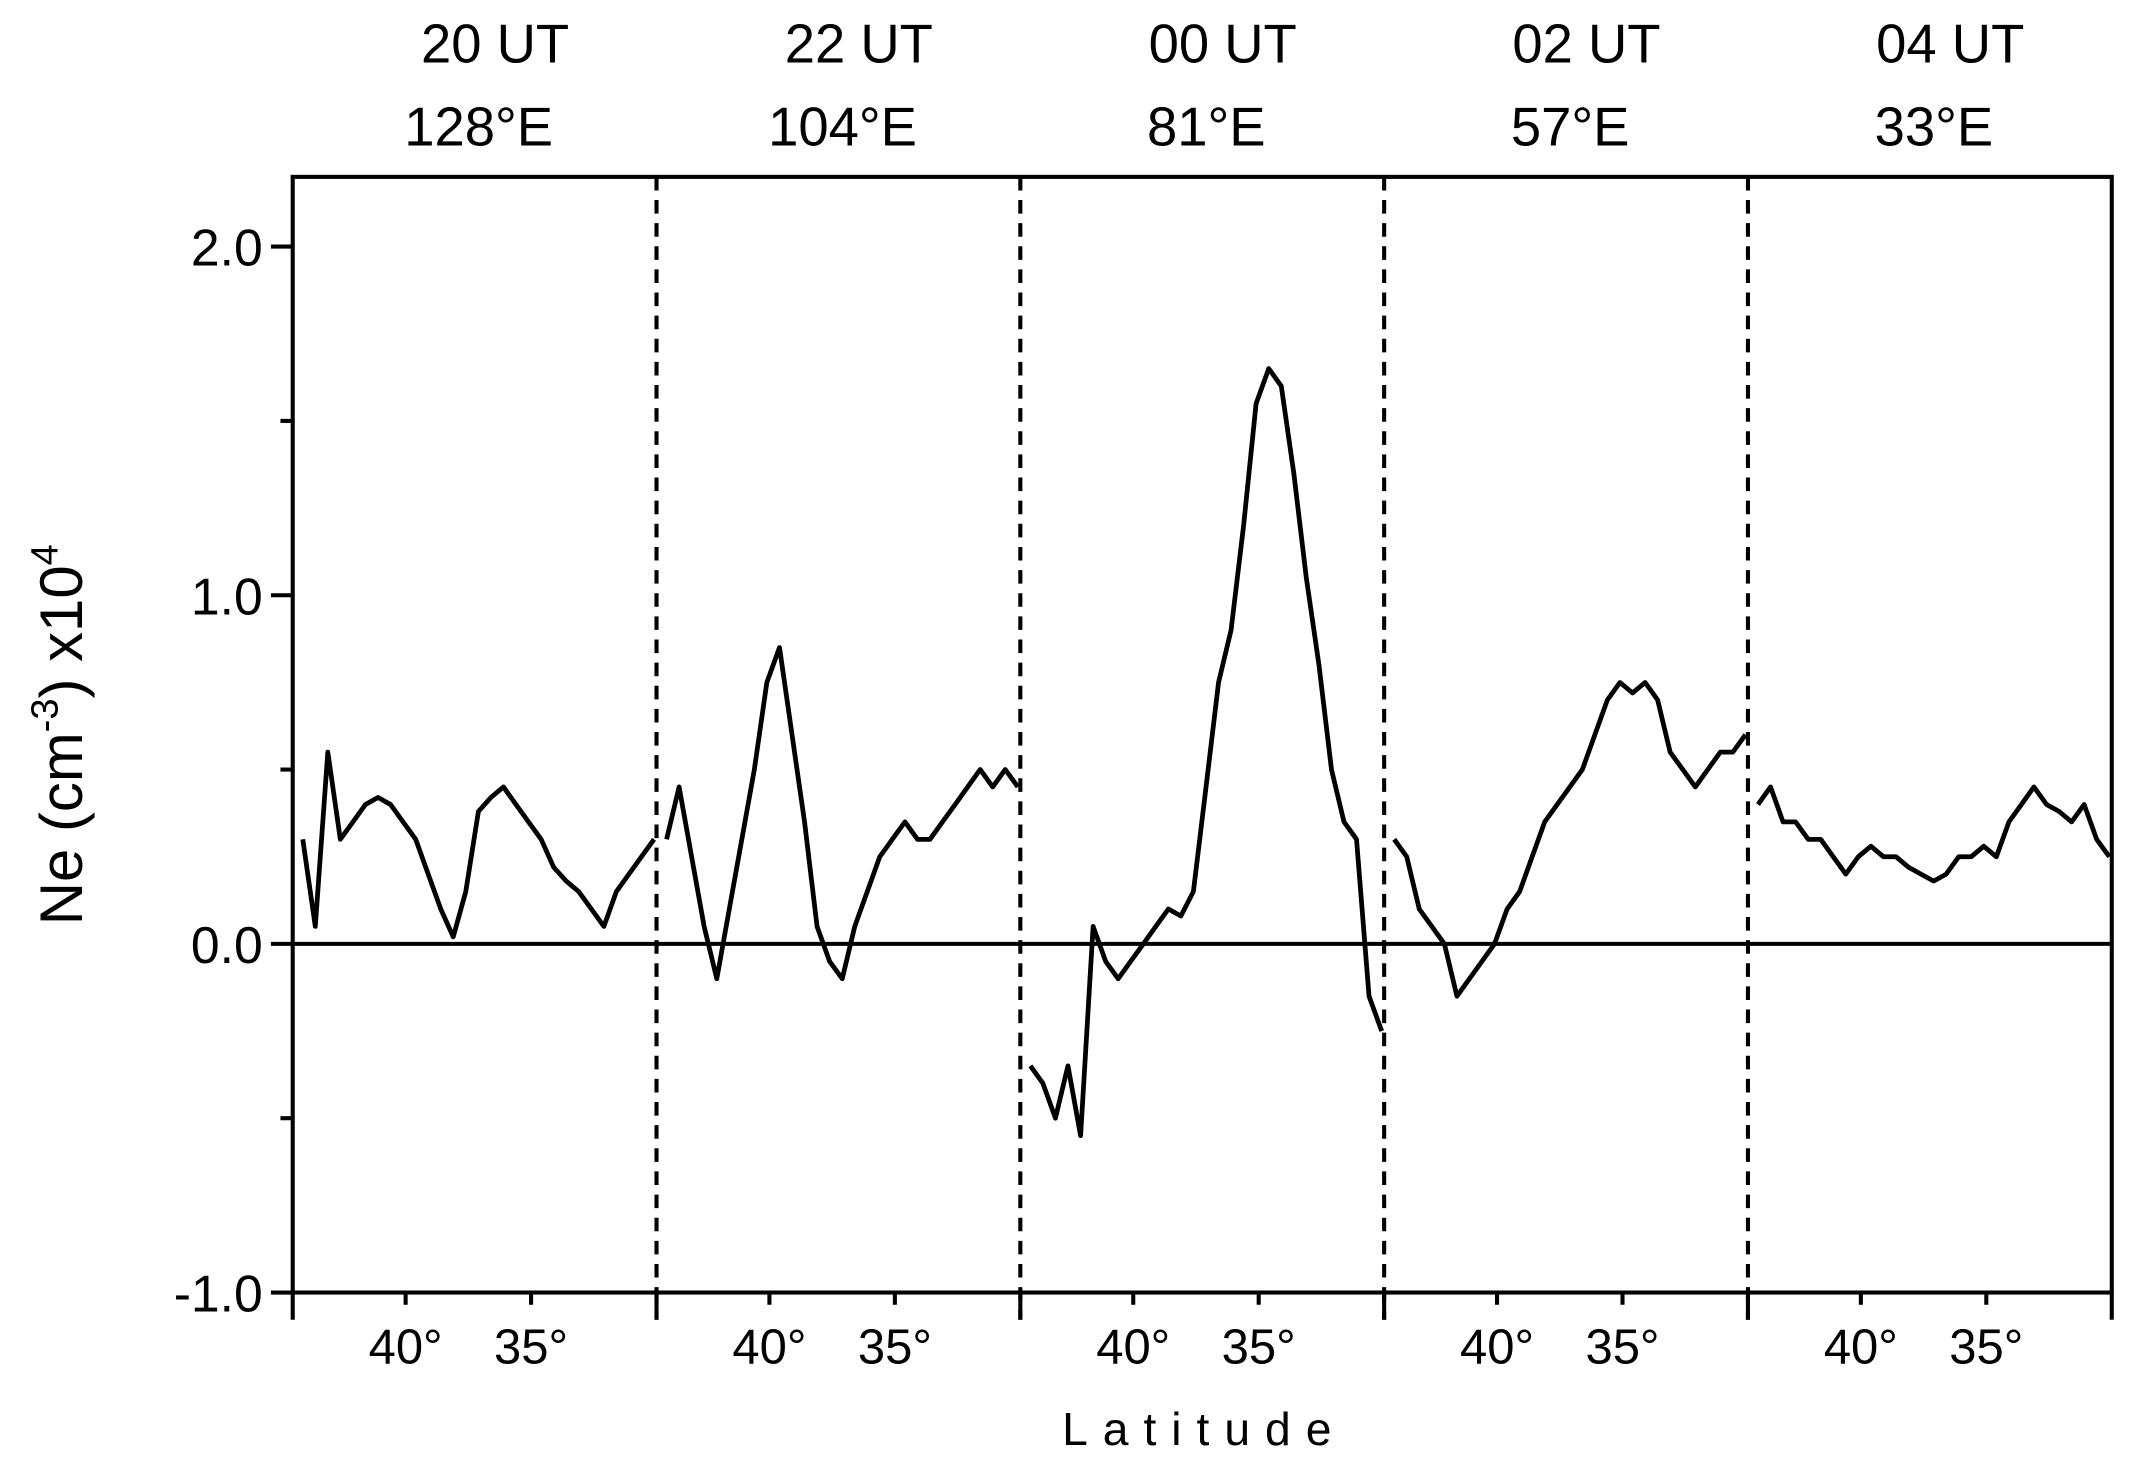 Image resolution: width=2131 pixels, height=1483 pixels. I want to click on panel-longitude: 128°E, so click(478, 127).